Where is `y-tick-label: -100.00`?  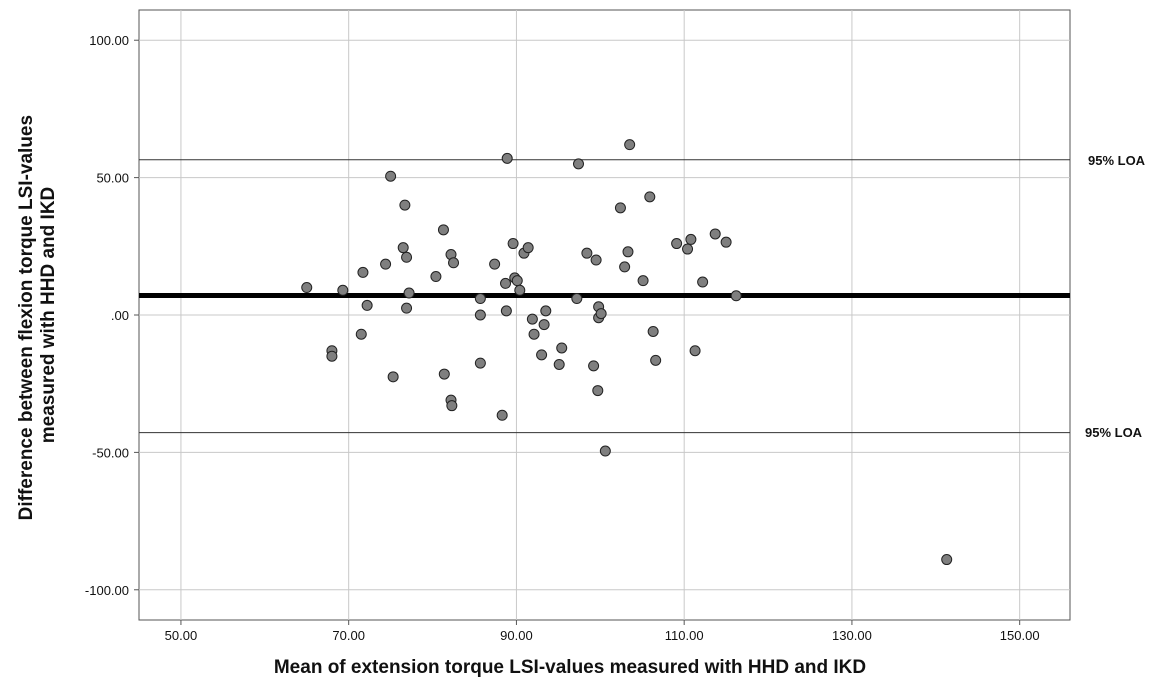
y-tick-label: -100.00 is located at coordinates (107, 590).